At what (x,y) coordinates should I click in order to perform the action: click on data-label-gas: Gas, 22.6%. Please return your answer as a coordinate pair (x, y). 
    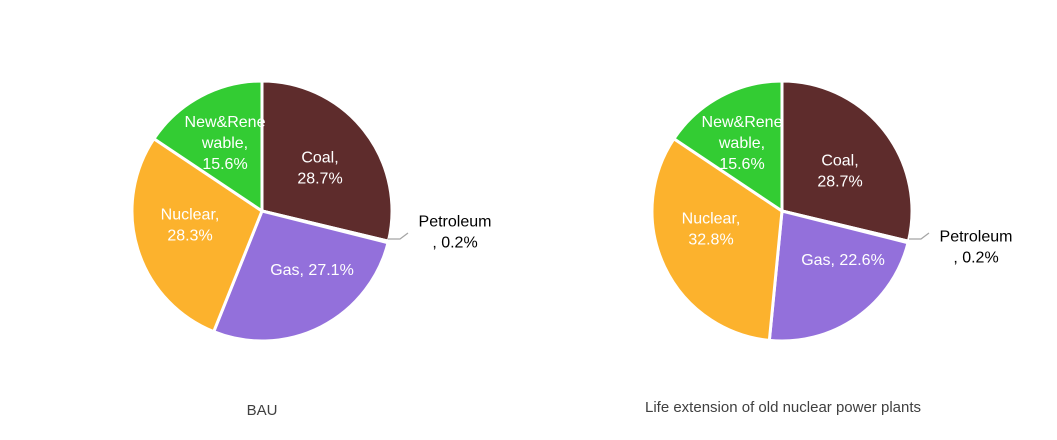
    Looking at the image, I should click on (843, 260).